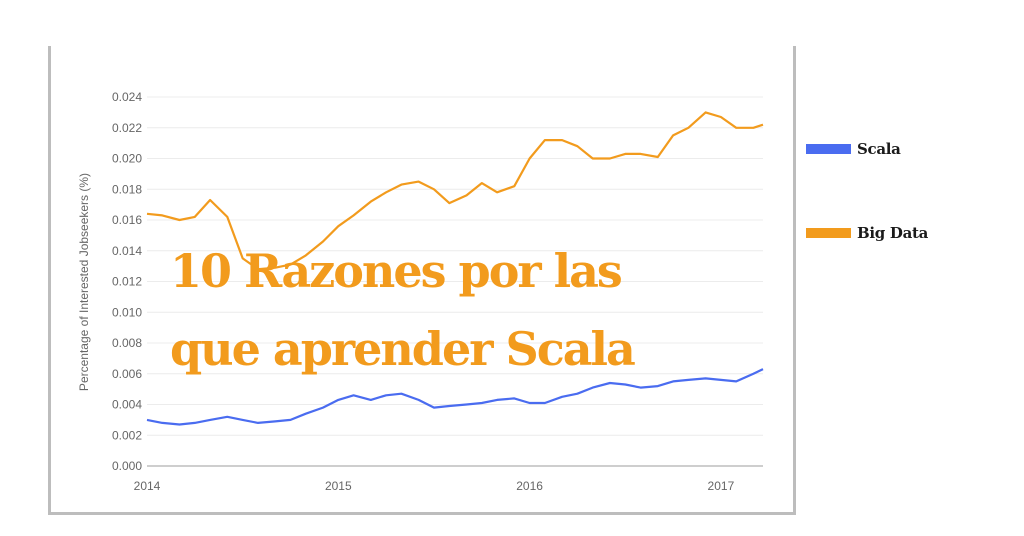 The width and height of the screenshot is (1024, 536). What do you see at coordinates (828, 233) in the screenshot?
I see `big-data-swatch-icon` at bounding box center [828, 233].